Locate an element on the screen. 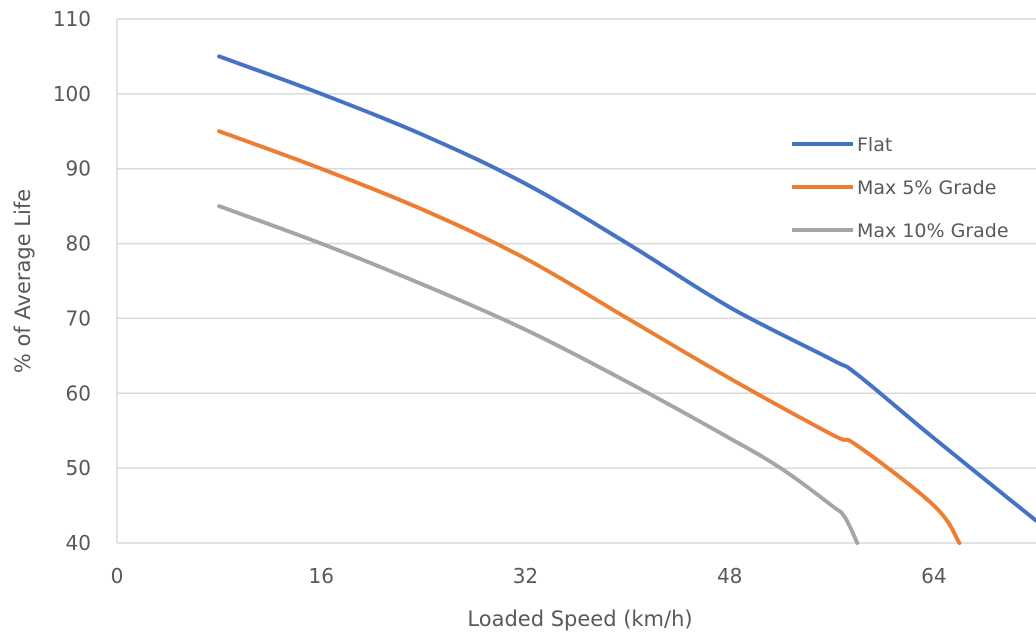  y-axis-title: % of Average Life is located at coordinates (23, 281).